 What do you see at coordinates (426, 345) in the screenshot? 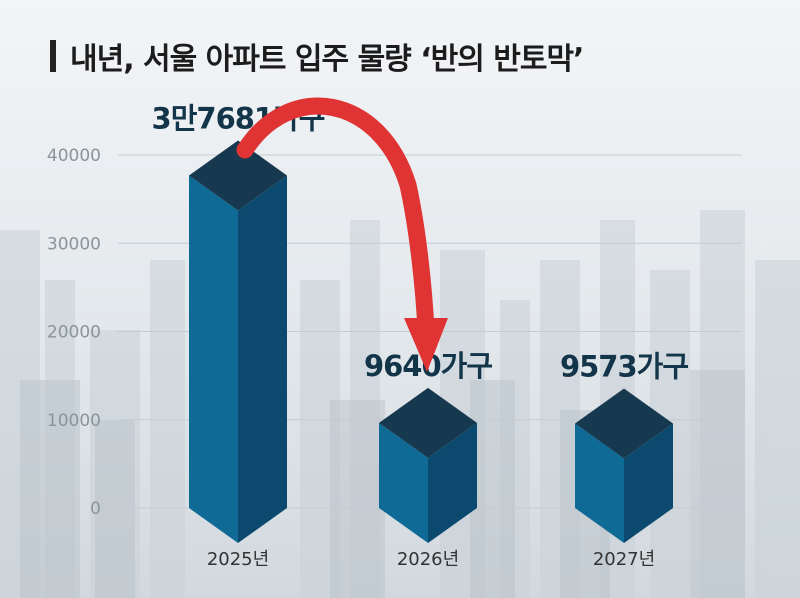
I see `decline-arrowhead` at bounding box center [426, 345].